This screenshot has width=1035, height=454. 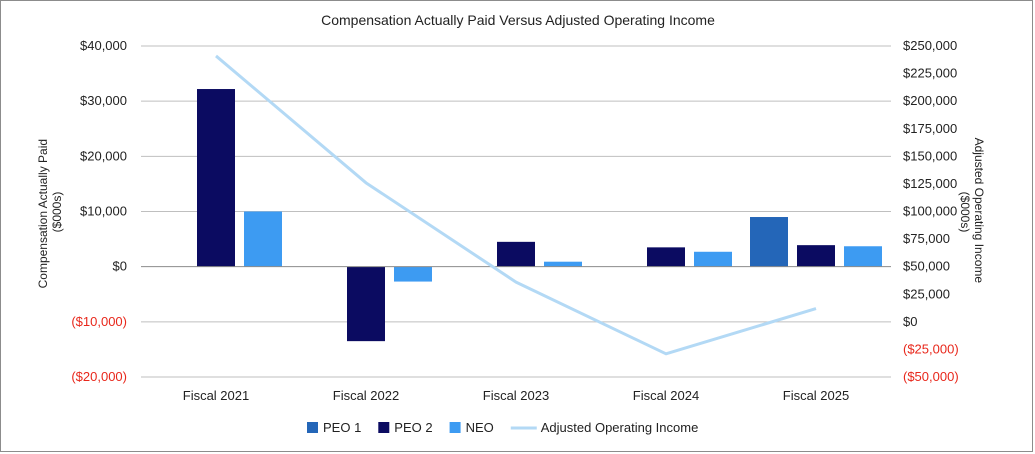 What do you see at coordinates (216, 395) in the screenshot?
I see `x-tick-label: Fiscal 2021` at bounding box center [216, 395].